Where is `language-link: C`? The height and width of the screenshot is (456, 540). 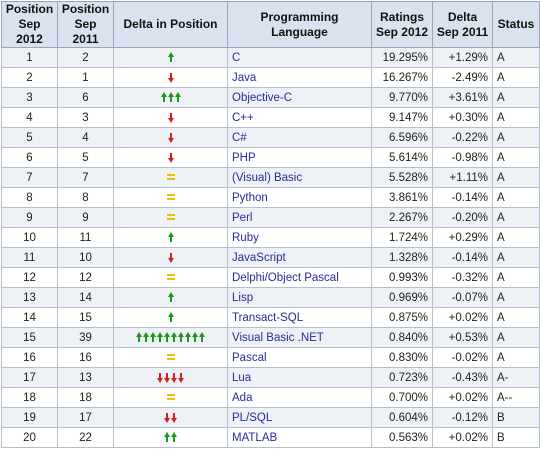 language-link: C is located at coordinates (299, 57).